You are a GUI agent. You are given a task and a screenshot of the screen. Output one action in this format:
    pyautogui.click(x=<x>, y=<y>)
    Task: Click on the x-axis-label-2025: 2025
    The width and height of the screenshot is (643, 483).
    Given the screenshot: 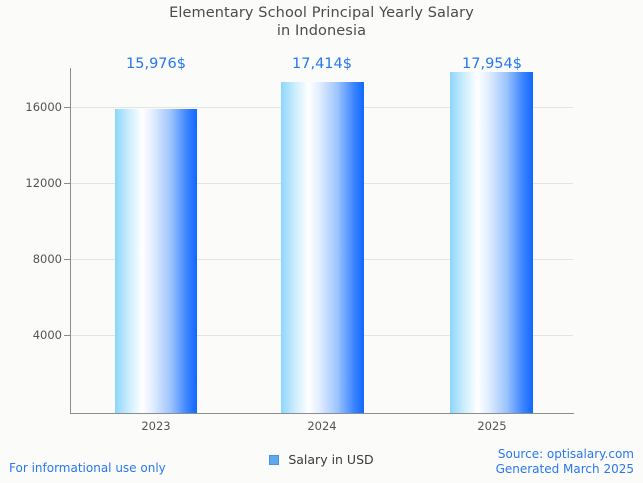 What is the action you would take?
    pyautogui.click(x=492, y=426)
    